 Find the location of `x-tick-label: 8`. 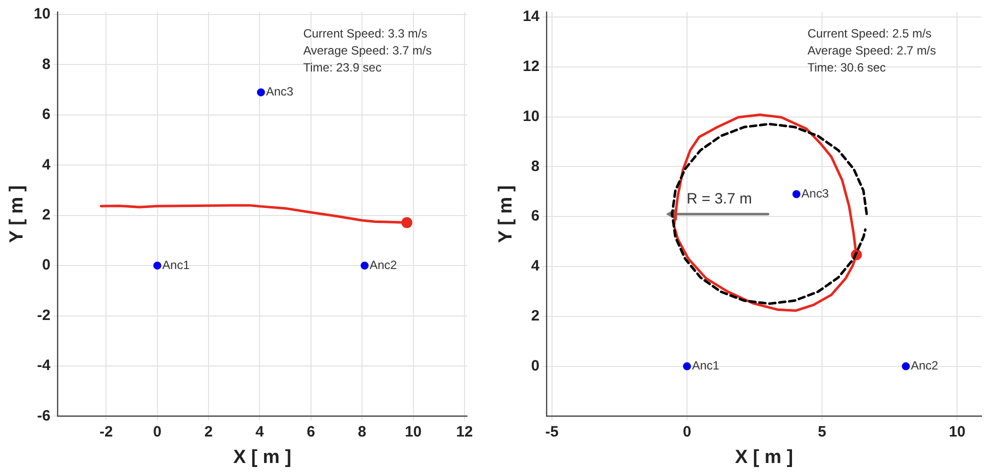

x-tick-label: 8 is located at coordinates (362, 431).